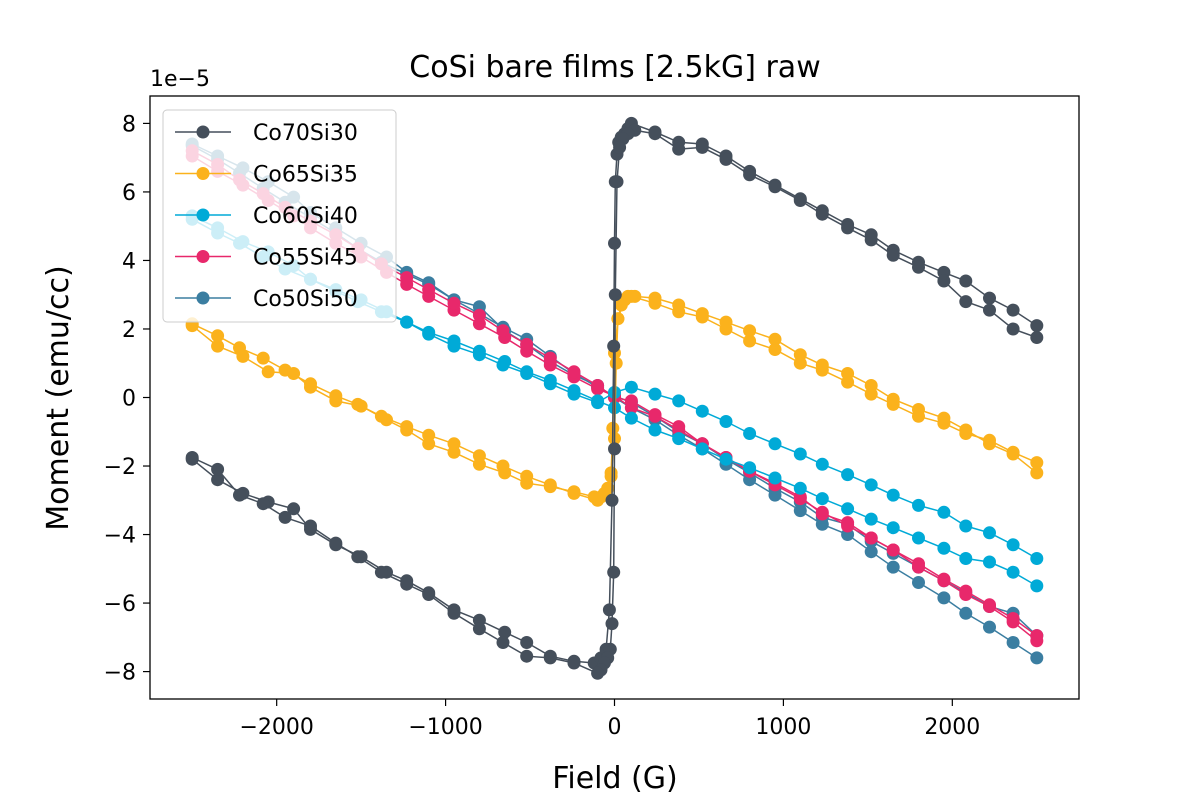 Image resolution: width=1200 pixels, height=800 pixels. What do you see at coordinates (614, 67) in the screenshot?
I see `chart-title: CoSi bare films [2.5kG] raw` at bounding box center [614, 67].